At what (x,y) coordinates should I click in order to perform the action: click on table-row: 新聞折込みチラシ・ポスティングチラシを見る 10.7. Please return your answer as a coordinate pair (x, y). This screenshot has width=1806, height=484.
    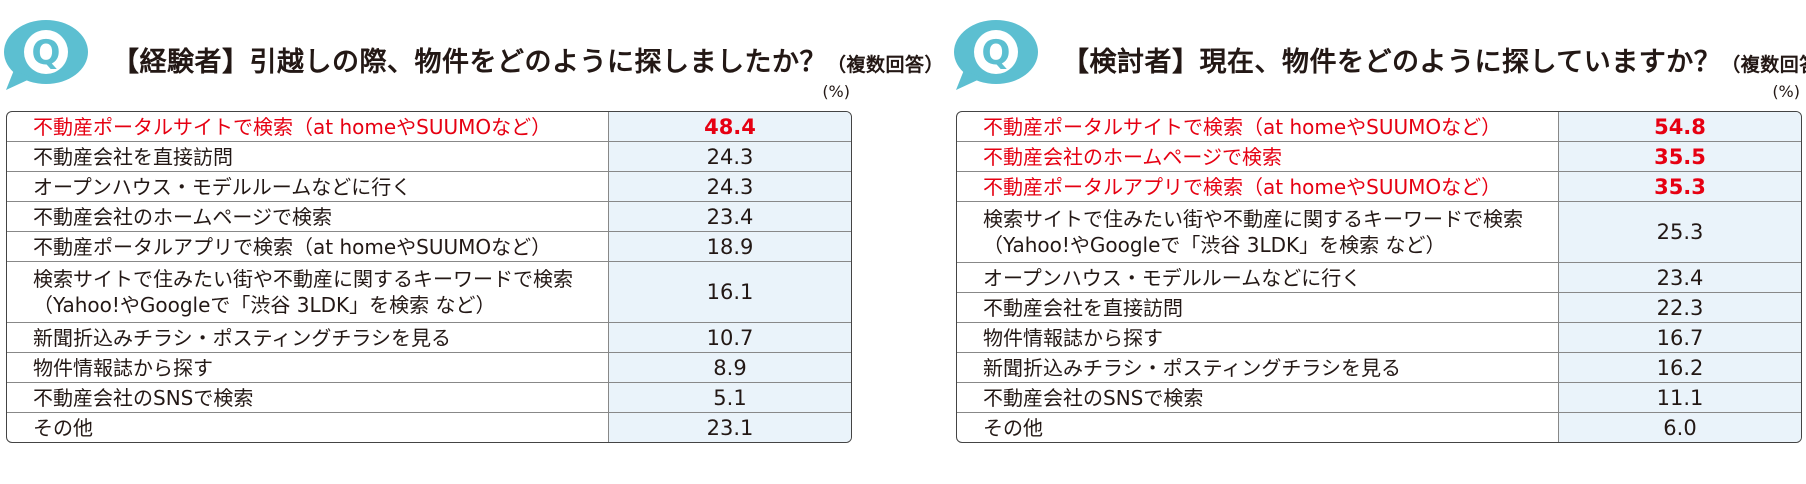
    Looking at the image, I should click on (429, 337).